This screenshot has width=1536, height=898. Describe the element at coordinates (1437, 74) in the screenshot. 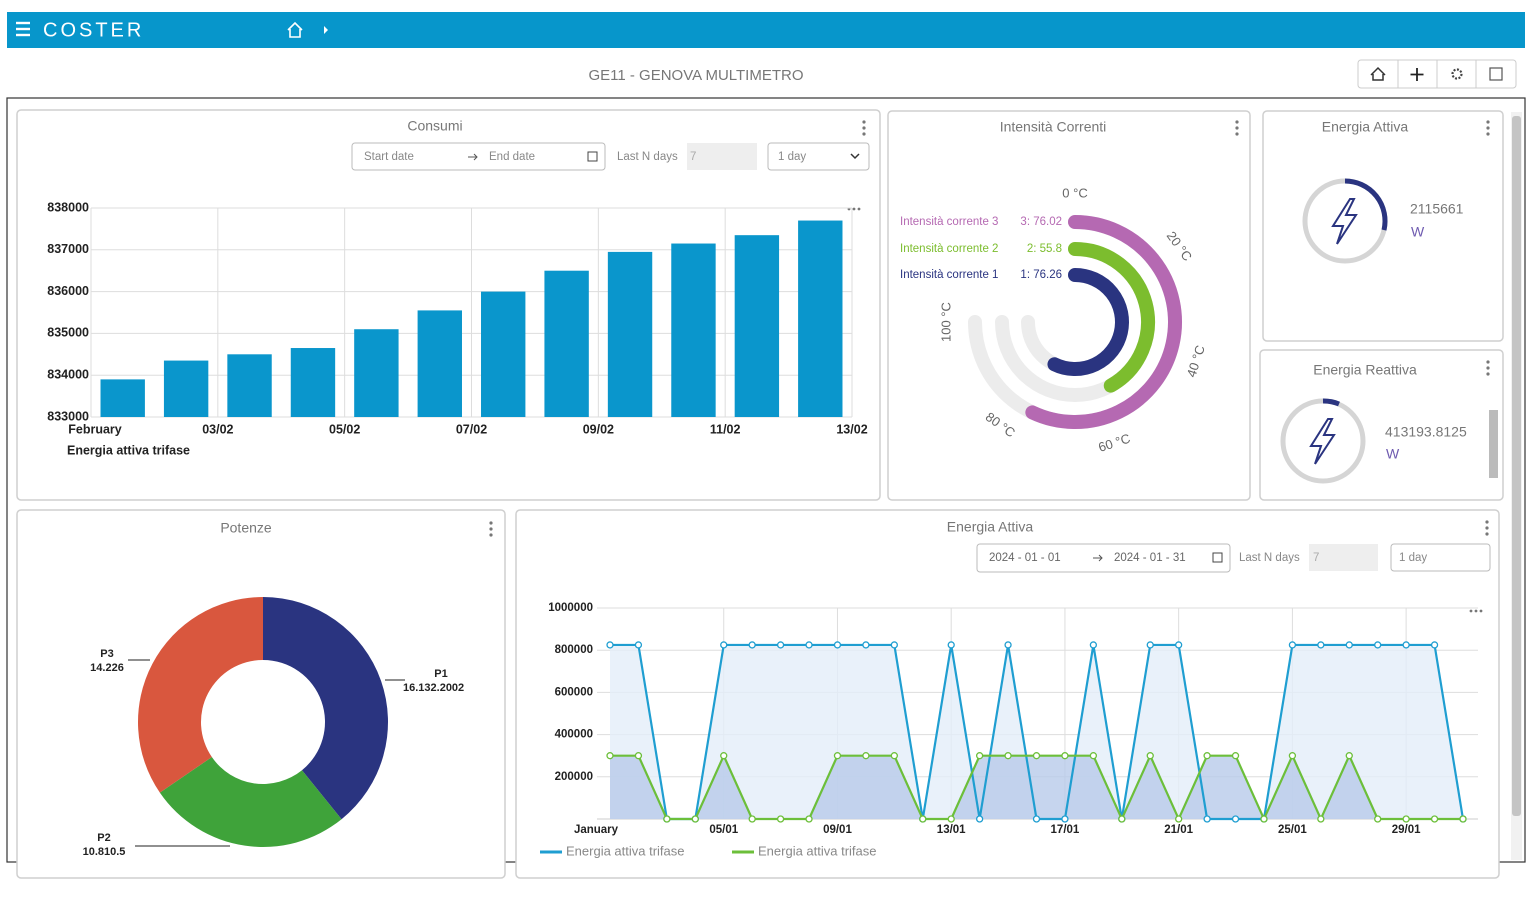

I see `toolbar` at that location.